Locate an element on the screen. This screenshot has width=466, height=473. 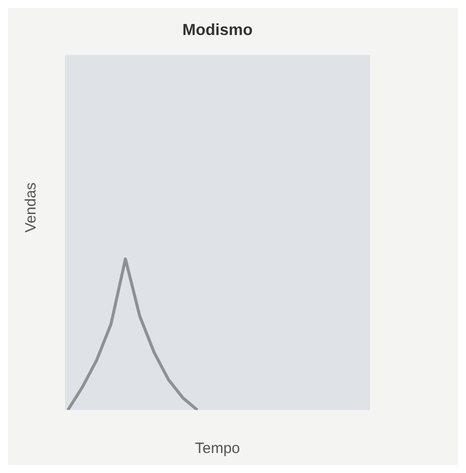
x-axis-title: Tempo is located at coordinates (217, 448).